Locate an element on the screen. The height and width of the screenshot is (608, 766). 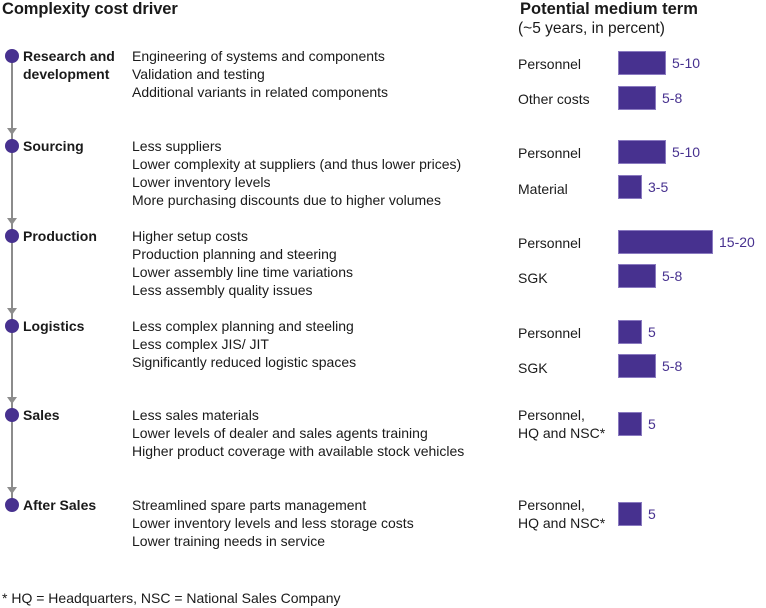
bar-value-label: 15-20 is located at coordinates (737, 242).